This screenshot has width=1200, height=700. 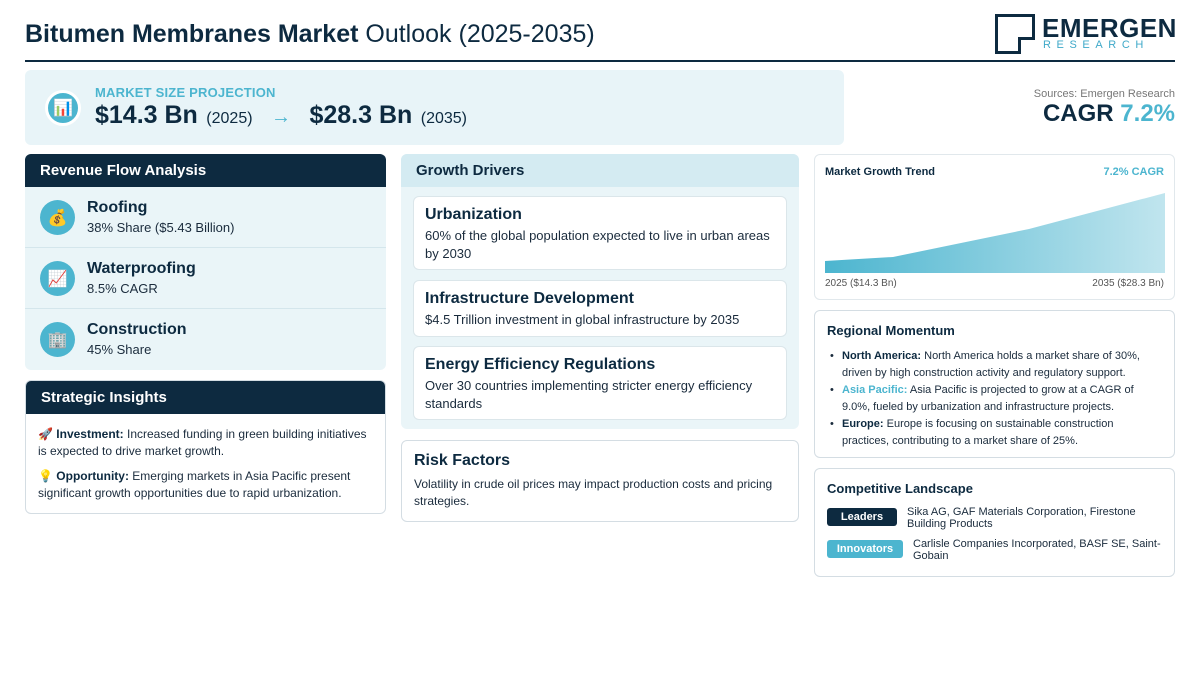 What do you see at coordinates (473, 214) in the screenshot?
I see `driver-title: Urbanization` at bounding box center [473, 214].